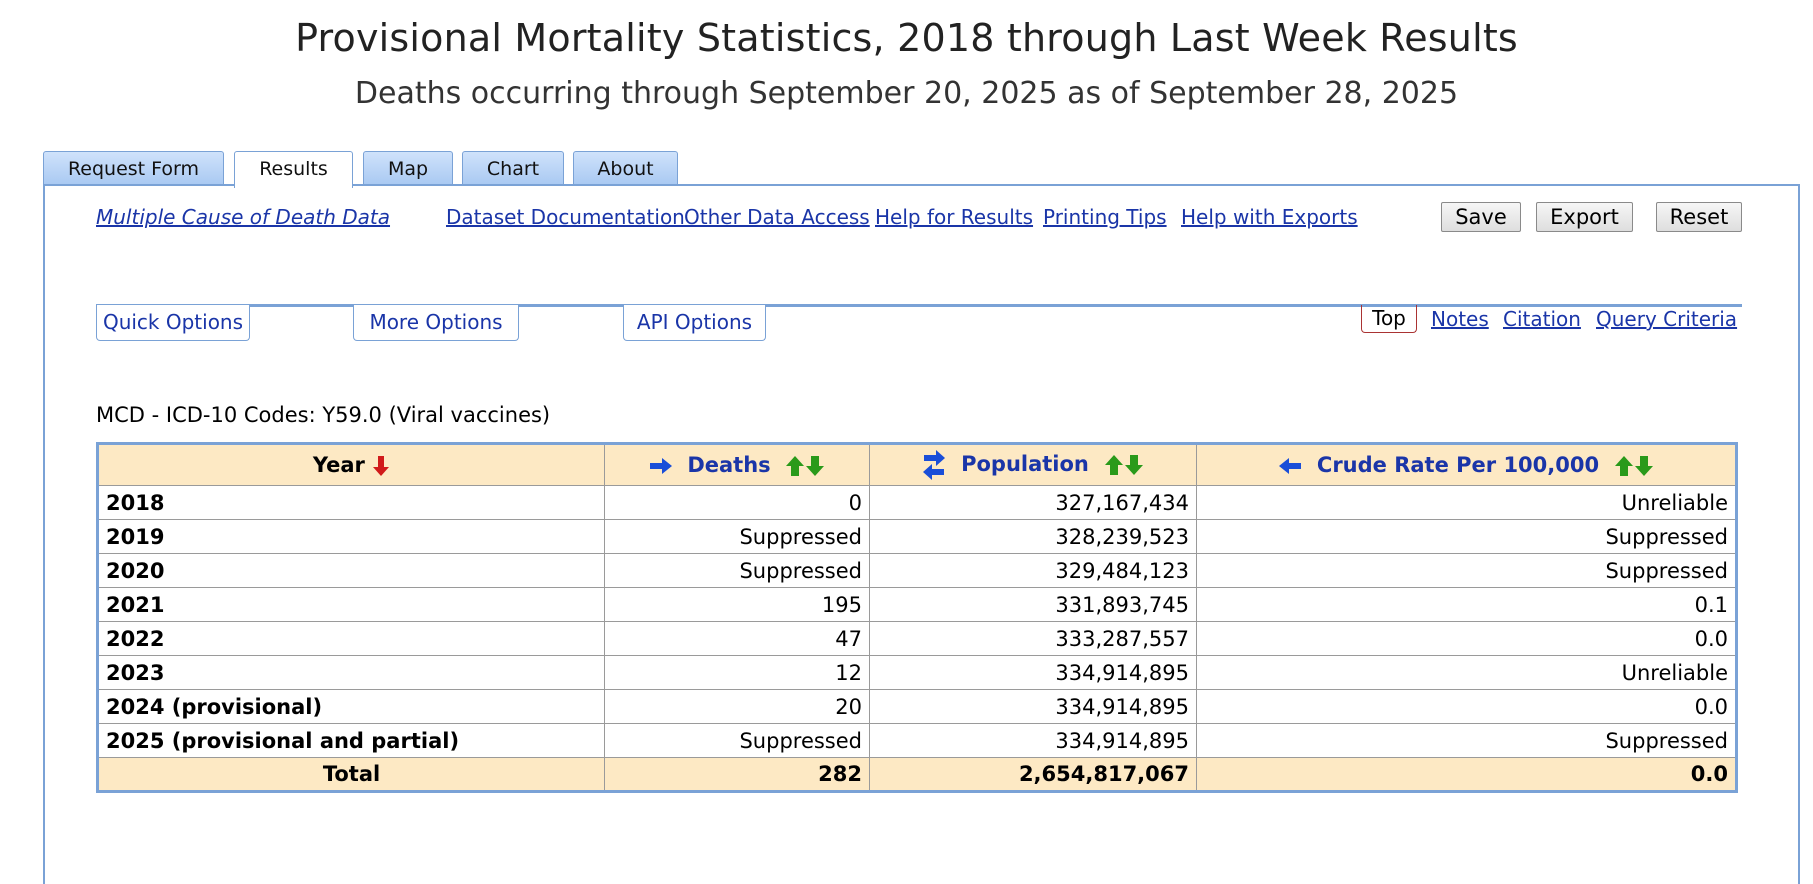  I want to click on notes-link: Notes, so click(1460, 319).